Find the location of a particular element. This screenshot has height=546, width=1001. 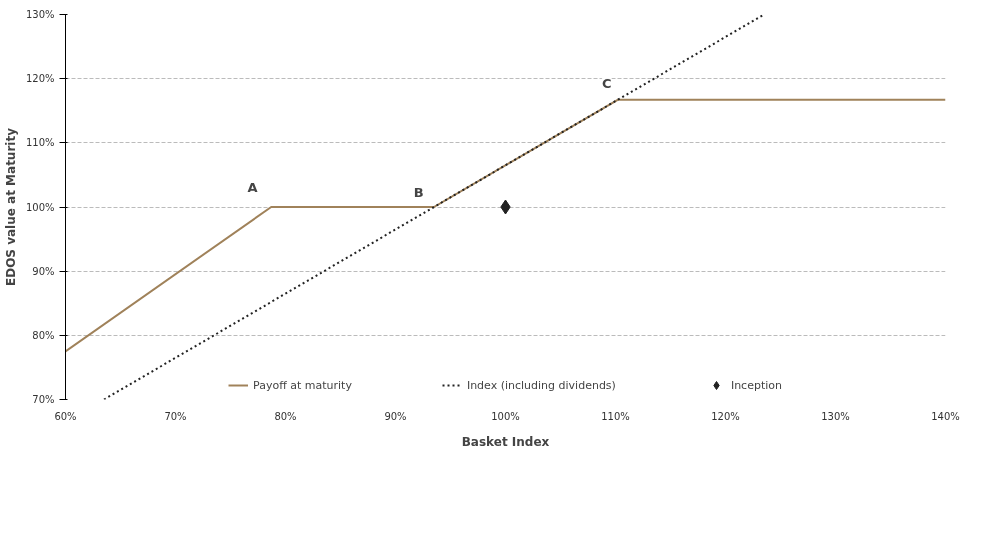

x-tick-label: 140% is located at coordinates (945, 416).